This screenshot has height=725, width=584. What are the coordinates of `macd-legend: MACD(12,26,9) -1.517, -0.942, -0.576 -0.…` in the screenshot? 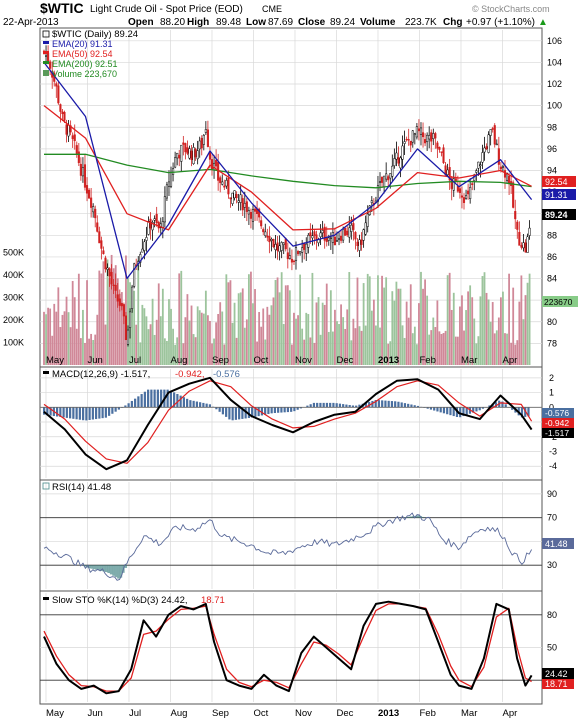 It's located at (308, 403).